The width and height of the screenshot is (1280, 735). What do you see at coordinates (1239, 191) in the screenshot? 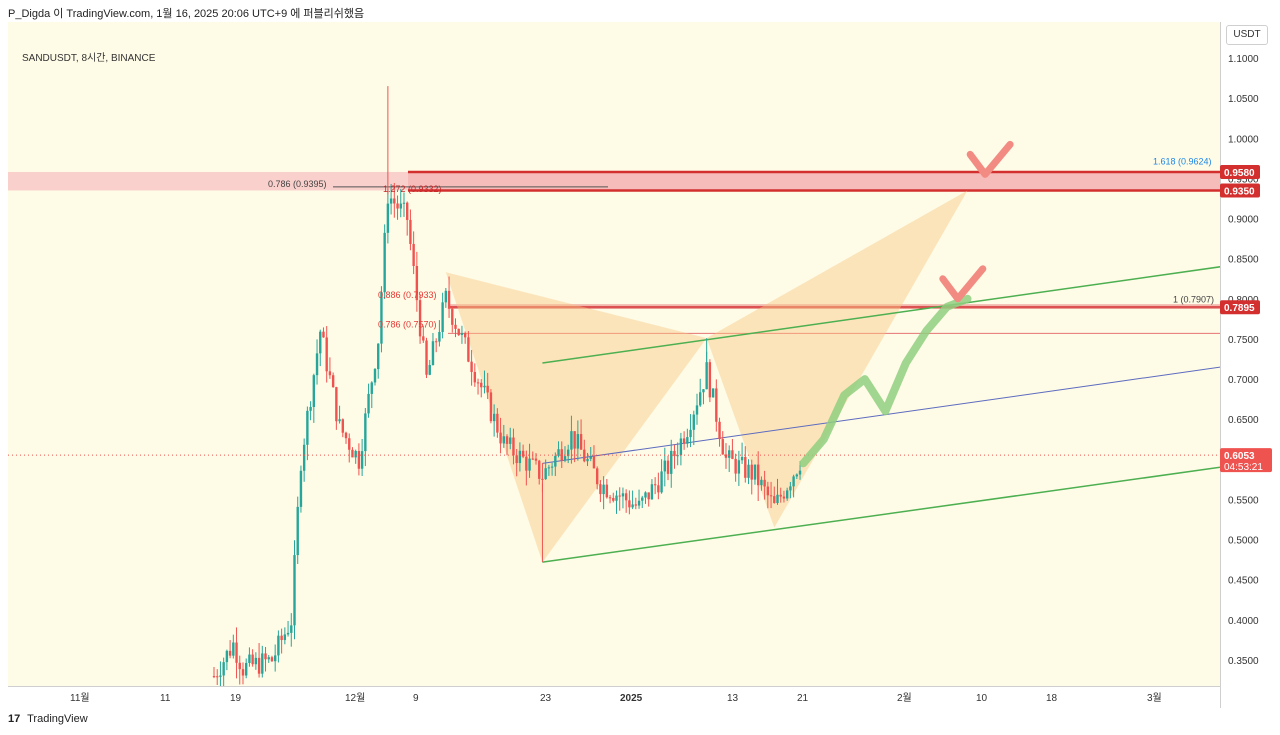
I see `price-badge-label: 0.9350` at bounding box center [1239, 191].